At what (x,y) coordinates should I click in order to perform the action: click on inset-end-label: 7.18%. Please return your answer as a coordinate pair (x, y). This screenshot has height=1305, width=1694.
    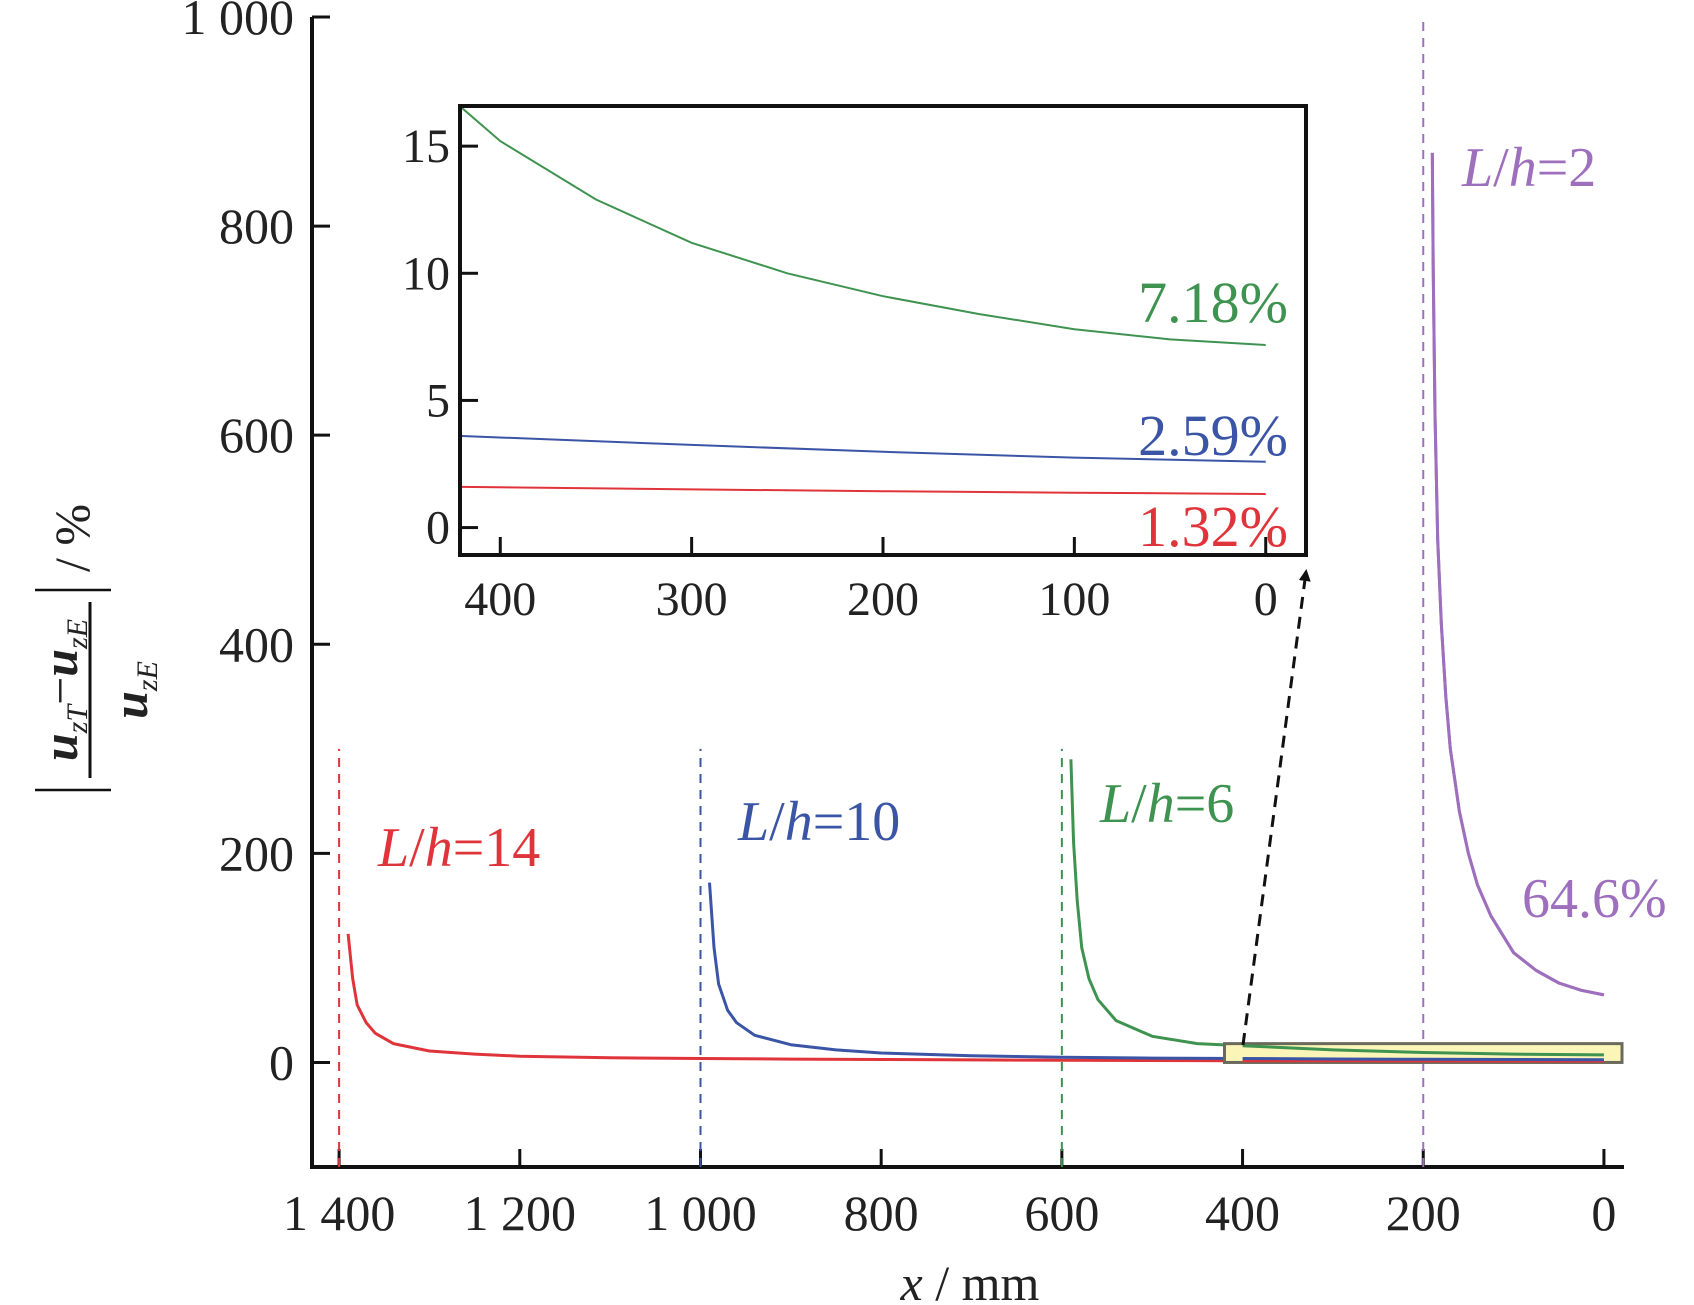
    Looking at the image, I should click on (1213, 302).